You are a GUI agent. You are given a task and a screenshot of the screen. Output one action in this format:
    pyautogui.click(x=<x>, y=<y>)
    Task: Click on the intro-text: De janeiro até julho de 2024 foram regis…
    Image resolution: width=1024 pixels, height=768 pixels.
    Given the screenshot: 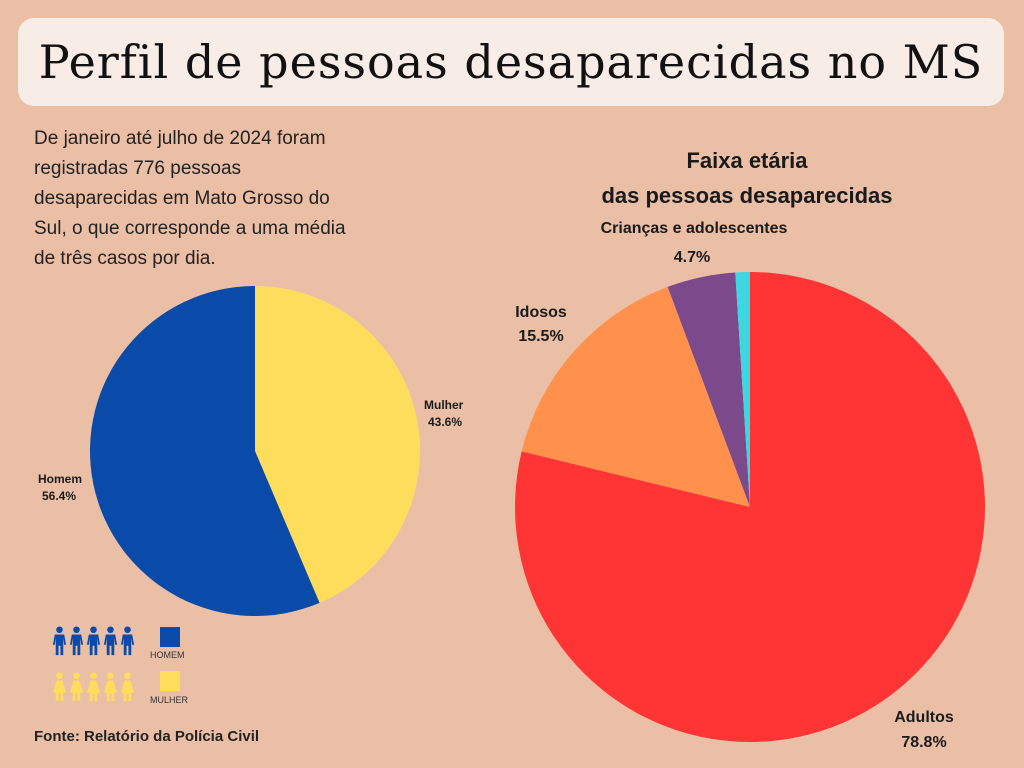 What is the action you would take?
    pyautogui.click(x=190, y=198)
    